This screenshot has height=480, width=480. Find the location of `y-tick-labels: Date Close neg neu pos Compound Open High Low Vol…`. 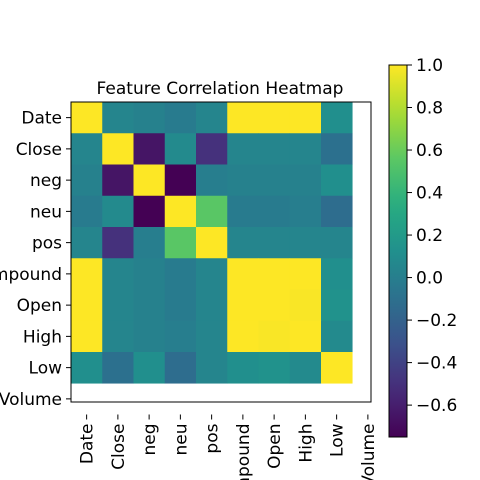

y-tick-labels: Date Close neg neu pos Compound Open High Low Vol… is located at coordinates (35, 259).